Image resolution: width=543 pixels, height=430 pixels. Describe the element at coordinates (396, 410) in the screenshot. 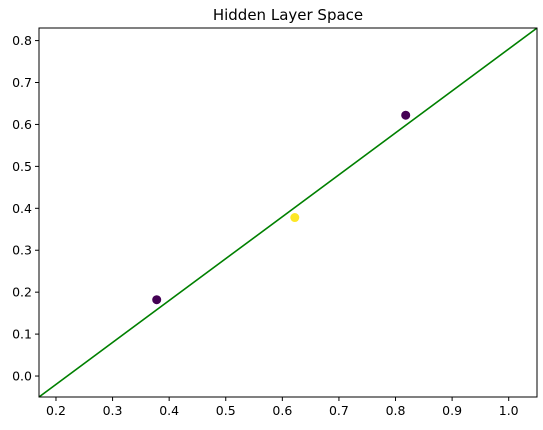

I see `x-tick-label: 0.8` at that location.